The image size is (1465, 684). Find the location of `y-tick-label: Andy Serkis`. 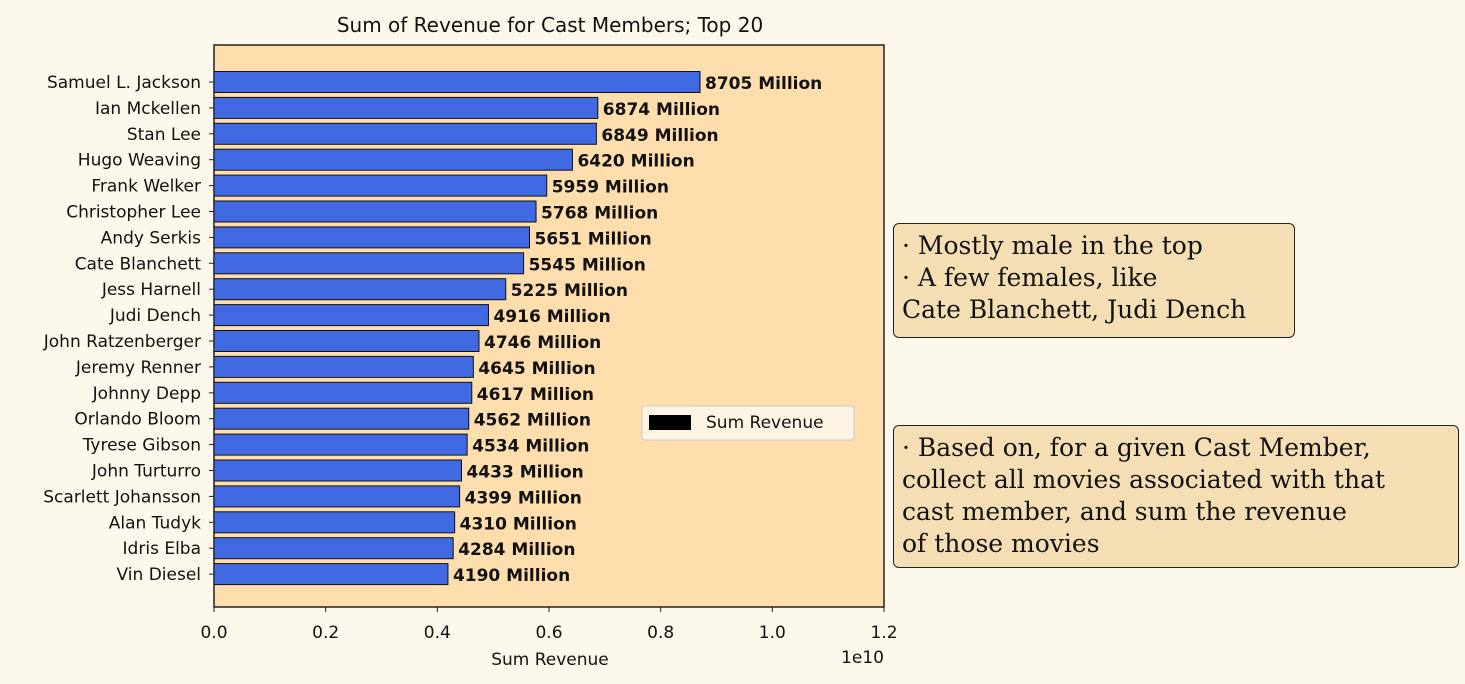

y-tick-label: Andy Serkis is located at coordinates (151, 238).